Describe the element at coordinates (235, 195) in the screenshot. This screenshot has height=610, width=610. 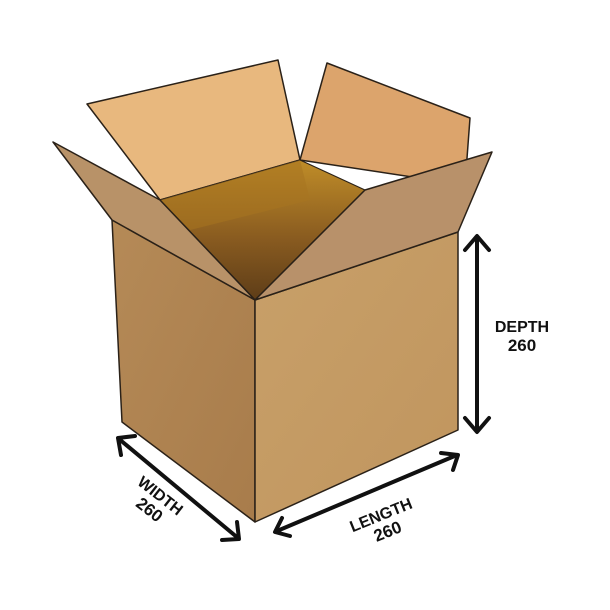
I see `box-interior-shade` at that location.